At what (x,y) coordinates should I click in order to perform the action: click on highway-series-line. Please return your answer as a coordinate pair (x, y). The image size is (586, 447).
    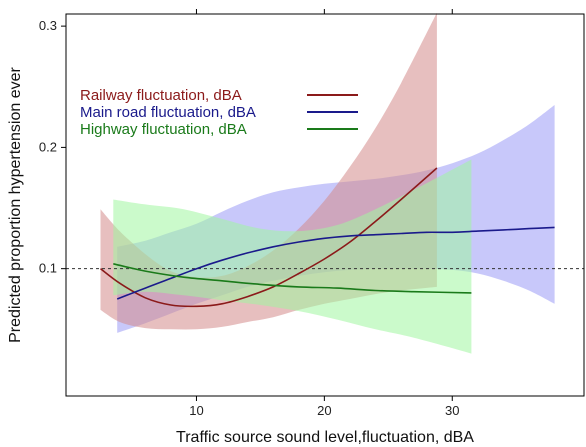
    Looking at the image, I should click on (292, 278).